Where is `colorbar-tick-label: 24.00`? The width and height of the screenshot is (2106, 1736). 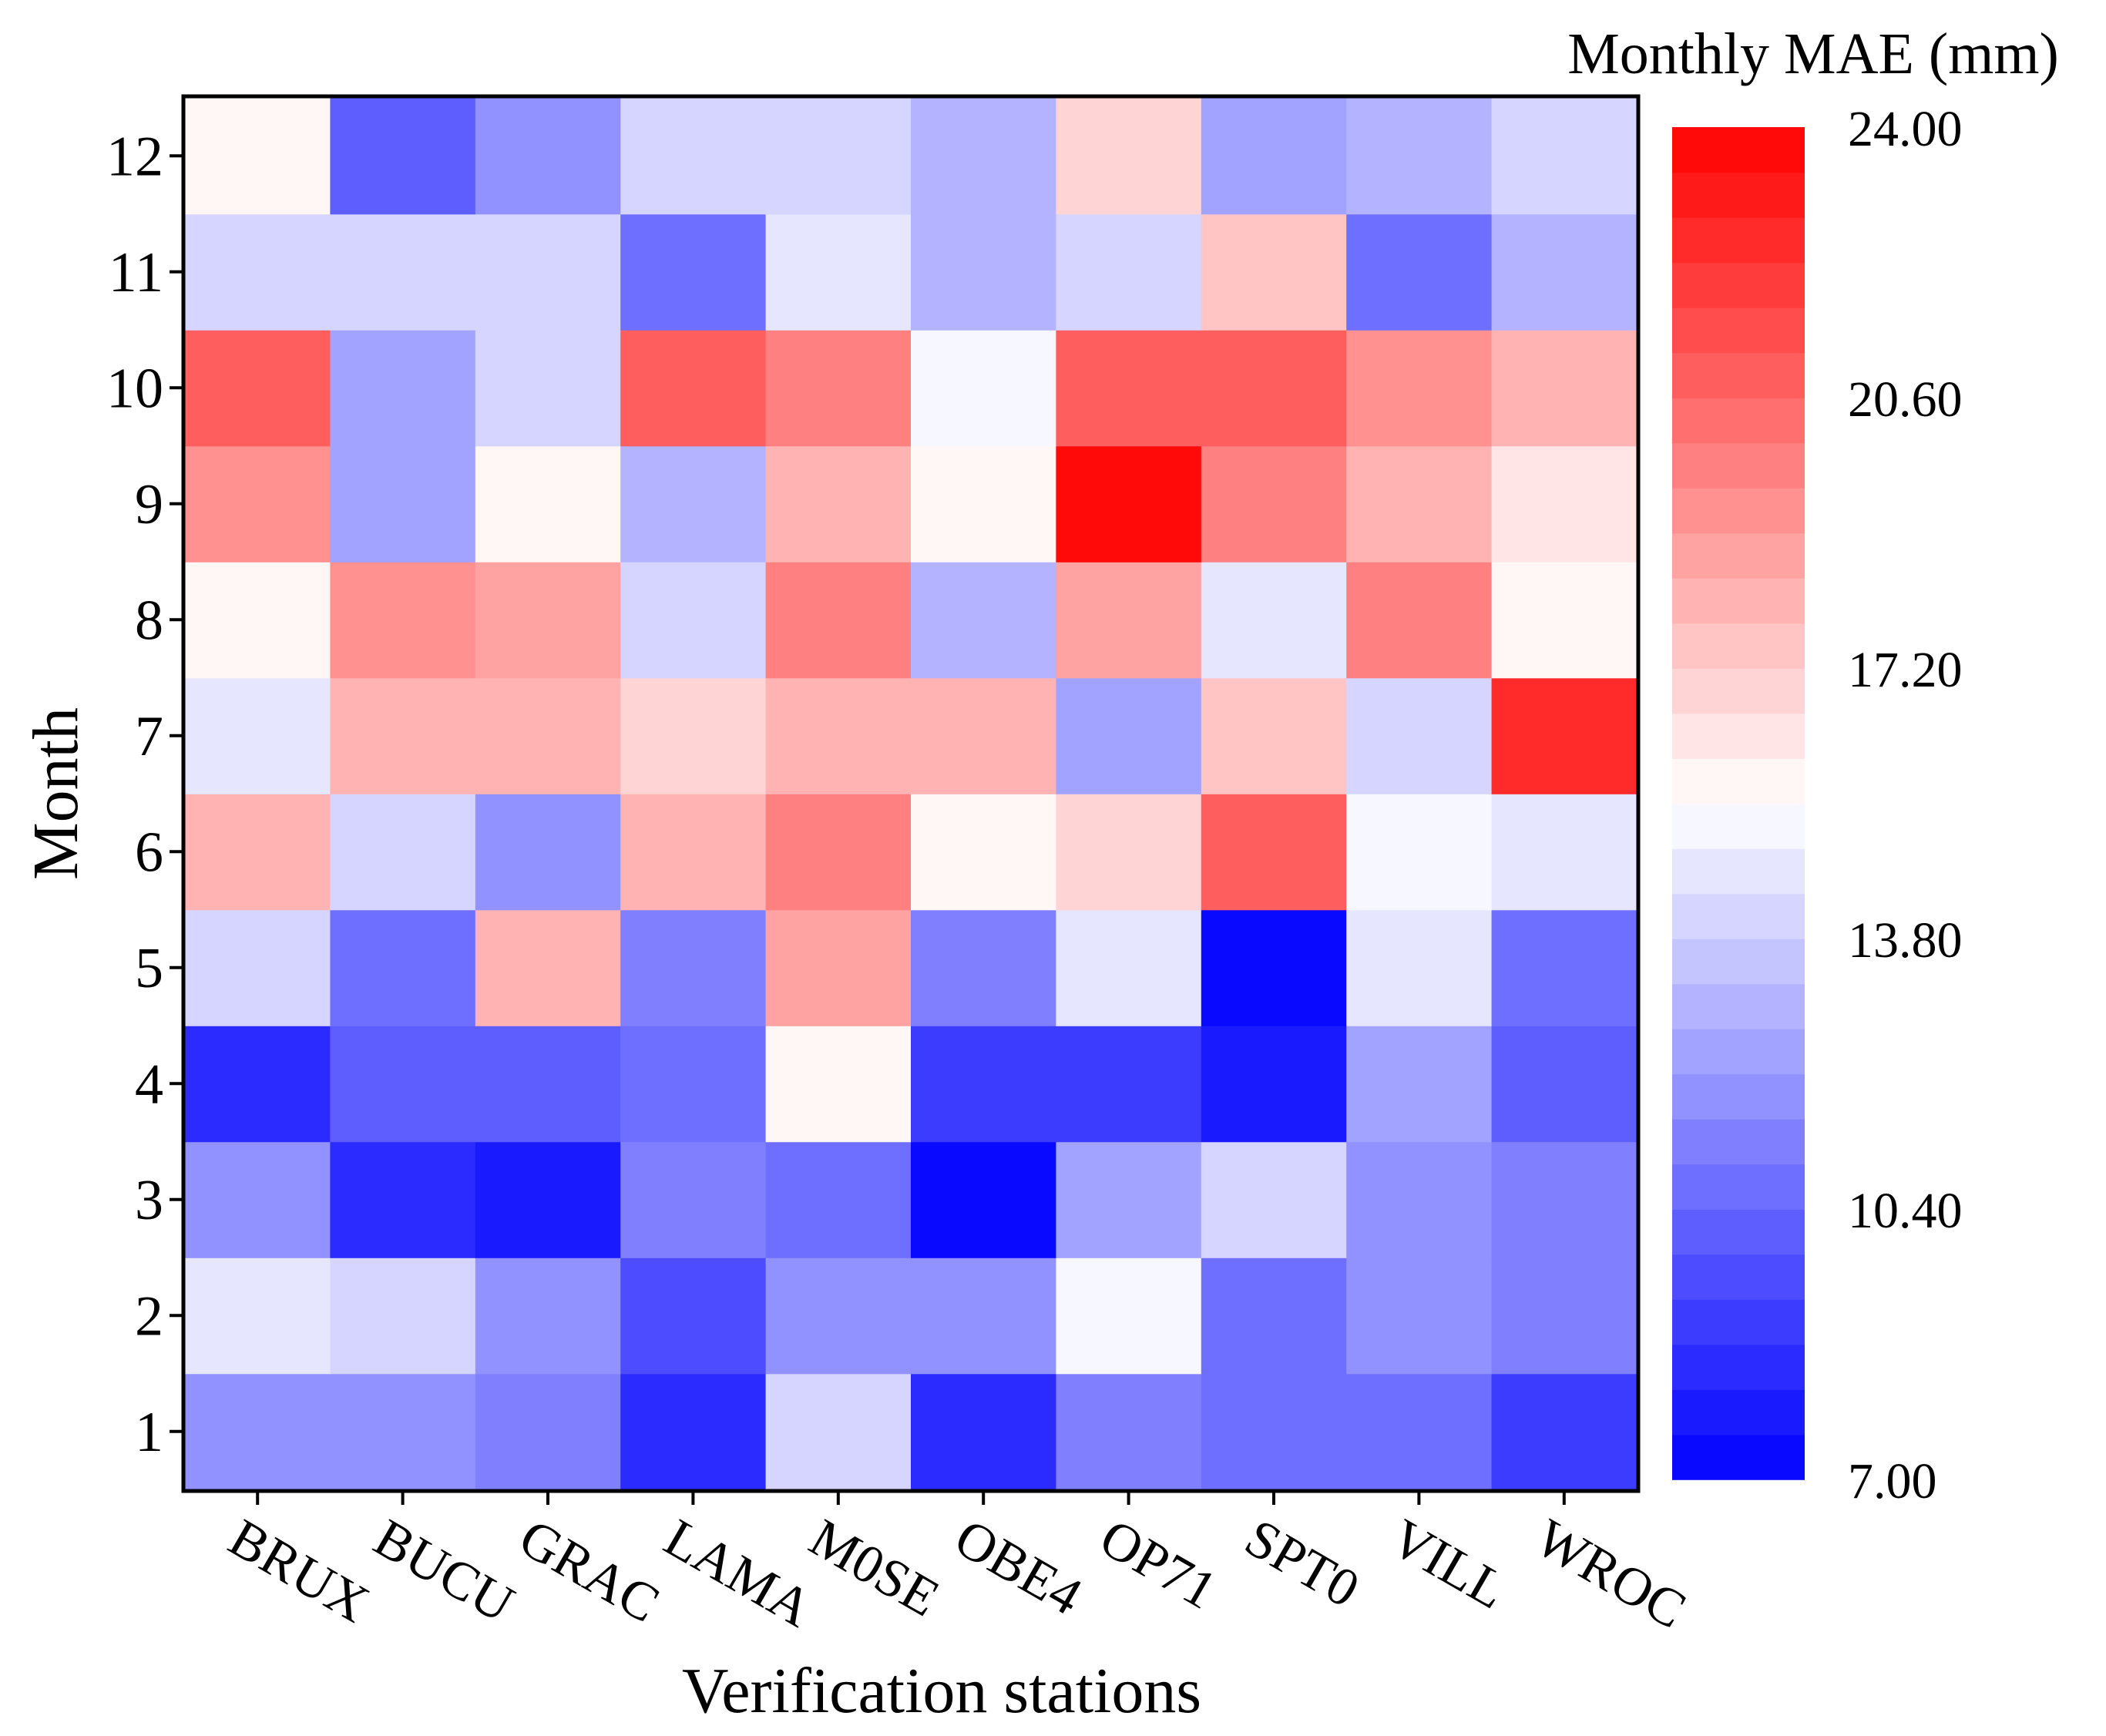
colorbar-tick-label: 24.00 is located at coordinates (1905, 129).